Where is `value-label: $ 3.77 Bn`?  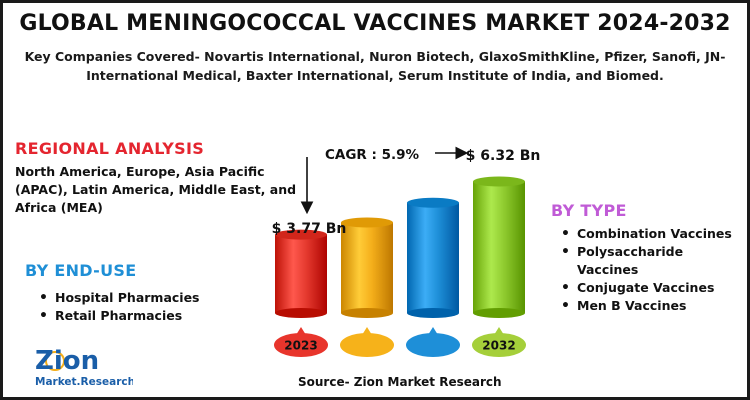 value-label: $ 3.77 Bn is located at coordinates (309, 229).